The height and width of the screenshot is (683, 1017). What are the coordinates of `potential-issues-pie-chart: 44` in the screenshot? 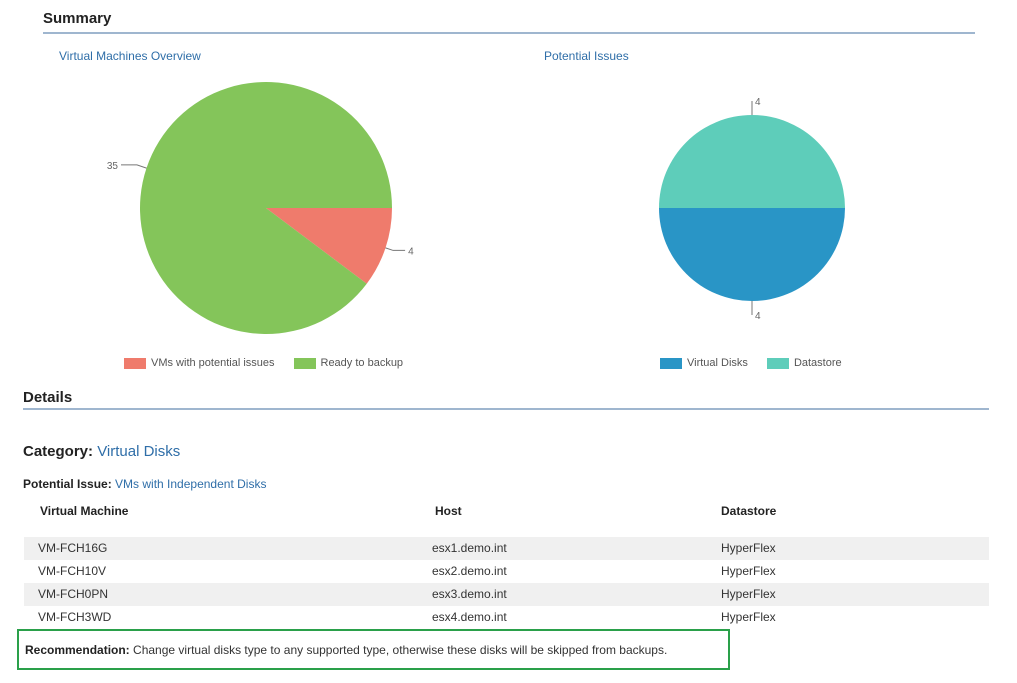 It's located at (752, 209).